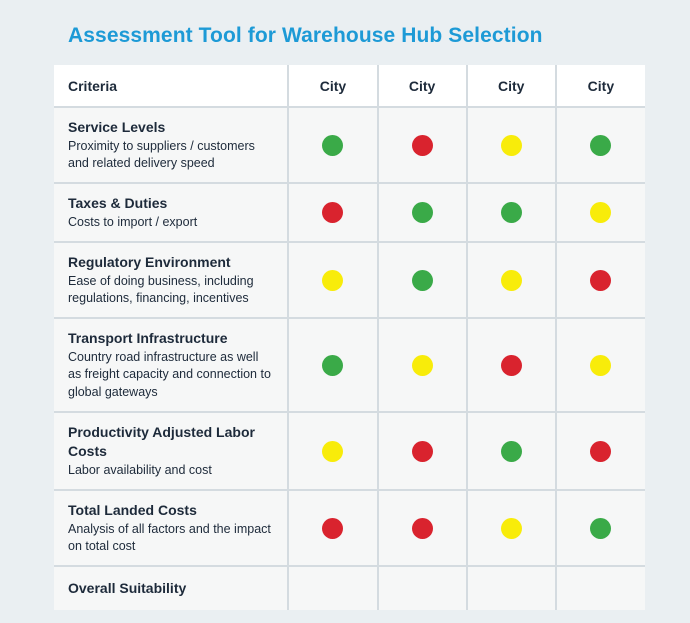 The width and height of the screenshot is (690, 623). What do you see at coordinates (148, 337) in the screenshot?
I see `criteria-title: Transport Infrastructure` at bounding box center [148, 337].